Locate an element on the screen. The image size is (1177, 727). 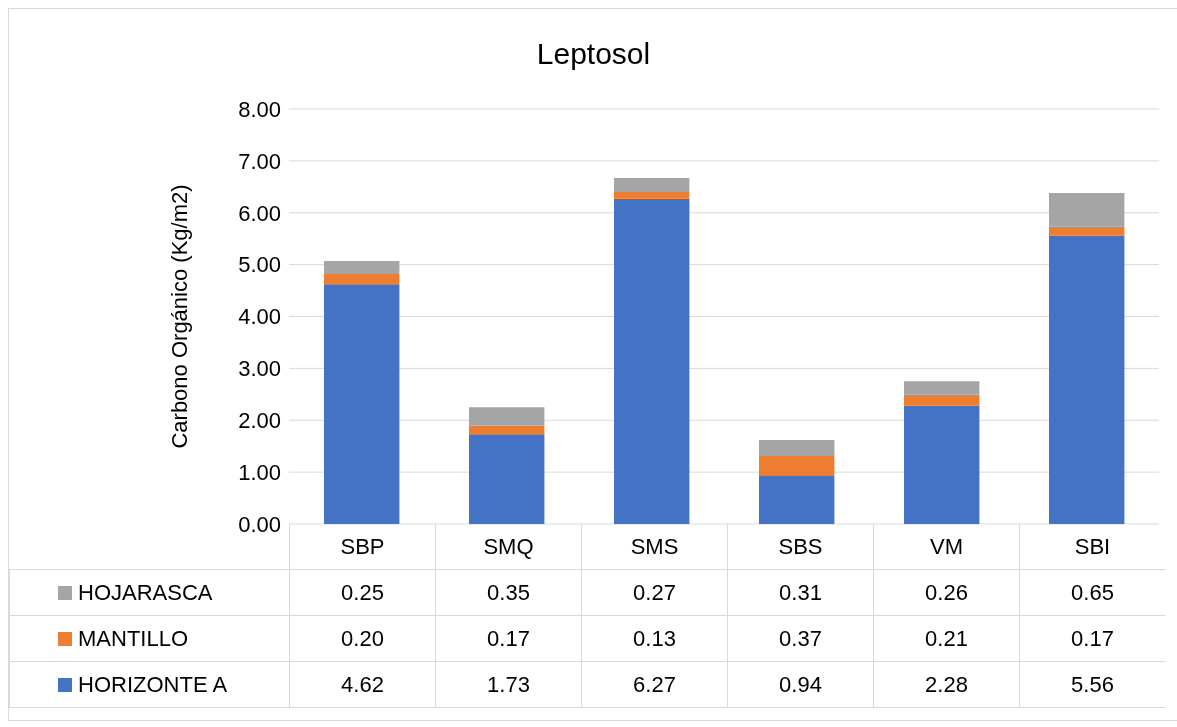
y-tick-label: 5.00 is located at coordinates (259, 265).